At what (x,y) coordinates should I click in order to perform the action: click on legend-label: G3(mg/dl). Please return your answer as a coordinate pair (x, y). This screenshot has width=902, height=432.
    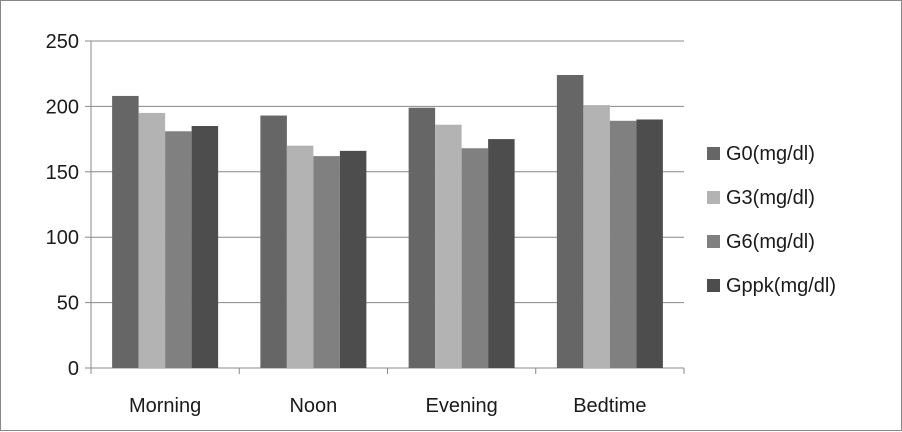
    Looking at the image, I should click on (770, 198).